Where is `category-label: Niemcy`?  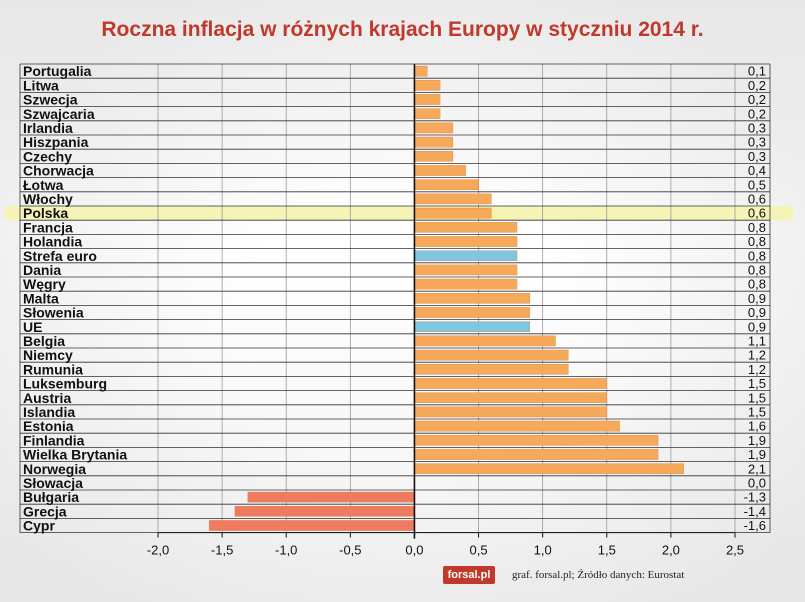
category-label: Niemcy is located at coordinates (48, 355).